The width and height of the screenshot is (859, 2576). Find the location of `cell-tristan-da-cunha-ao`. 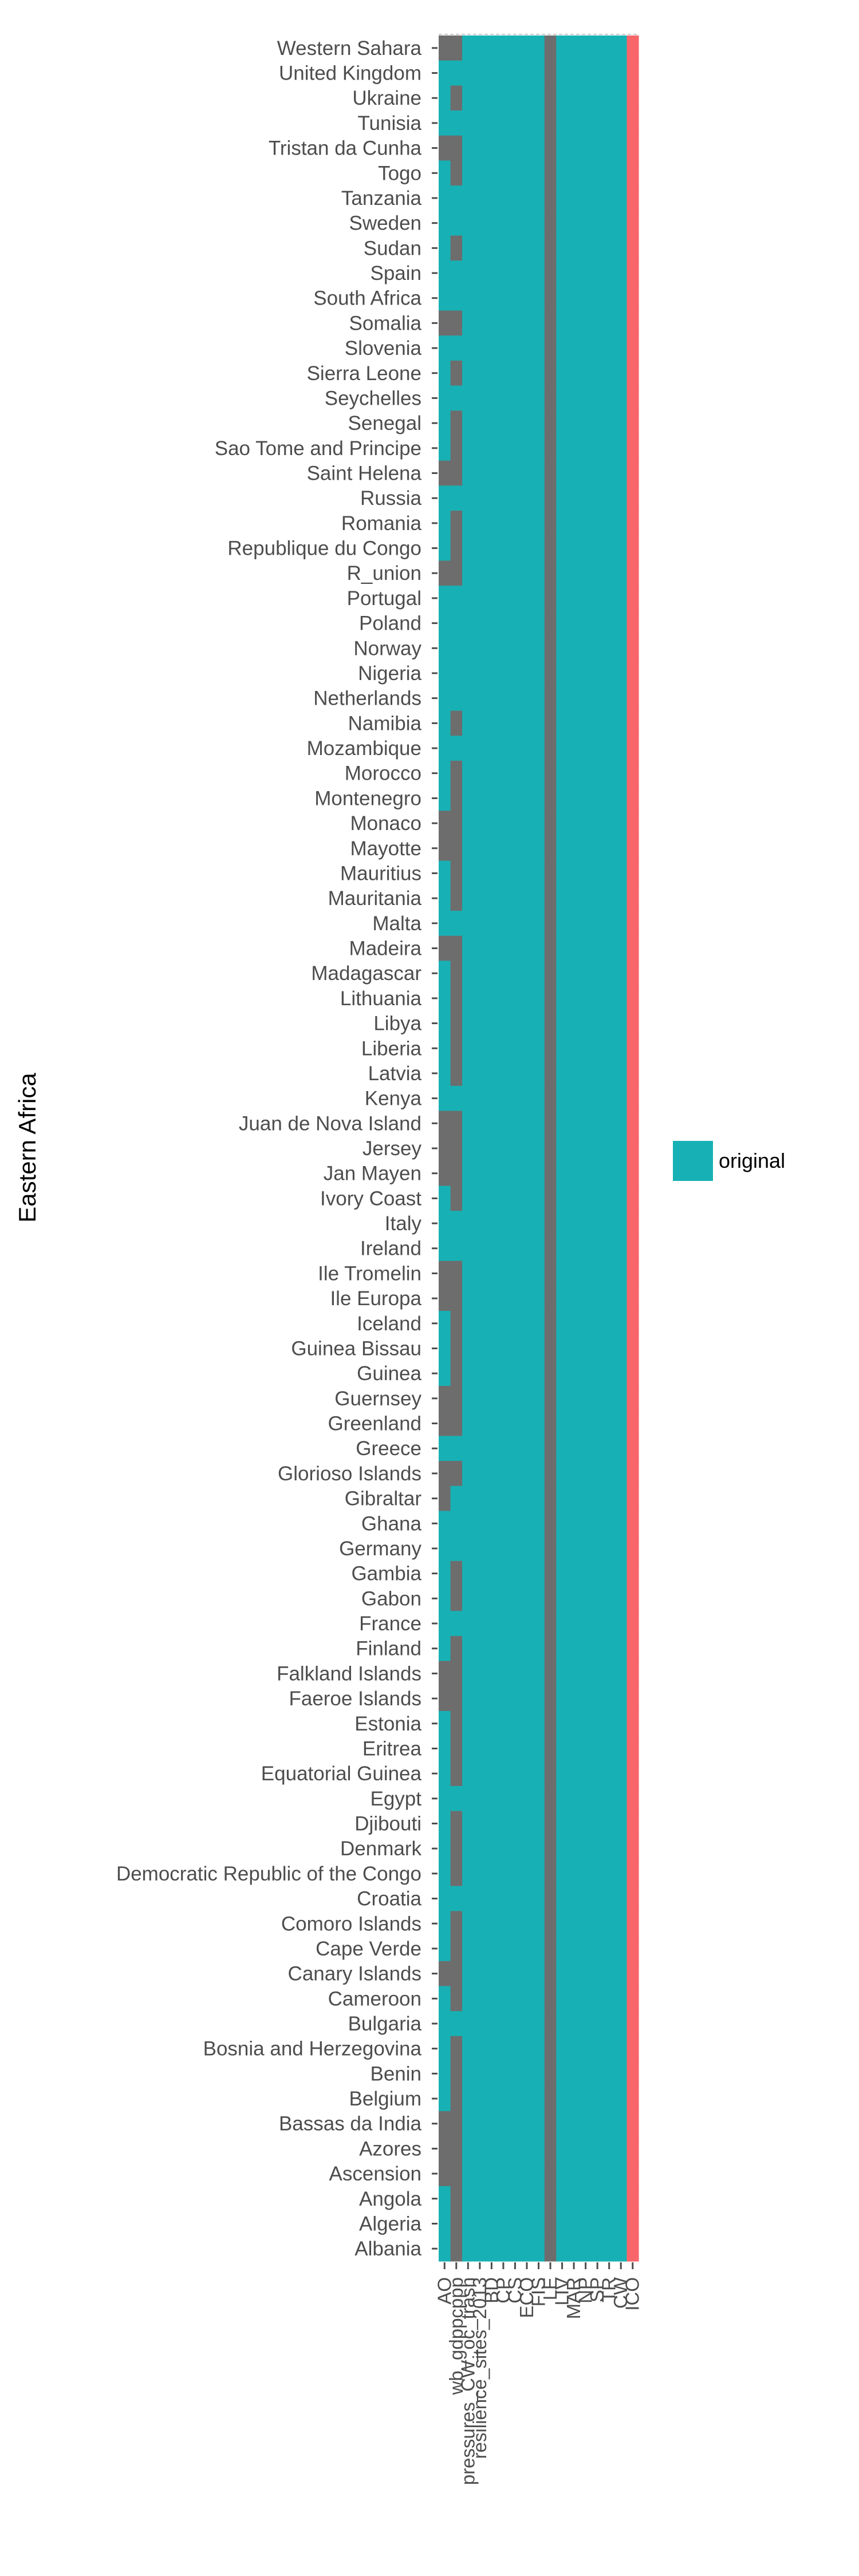

cell-tristan-da-cunha-ao is located at coordinates (451, 148).